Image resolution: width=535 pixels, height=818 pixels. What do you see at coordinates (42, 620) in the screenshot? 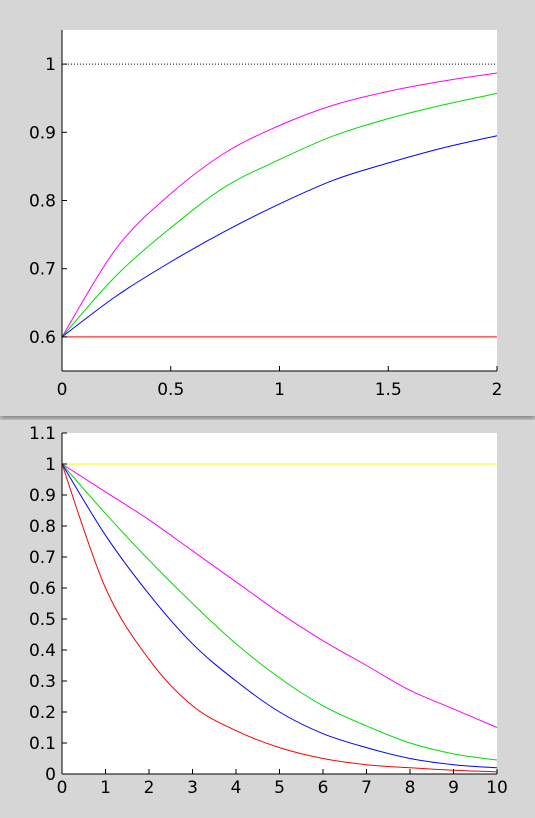
I see `y-tick-label: 0.5` at bounding box center [42, 620].